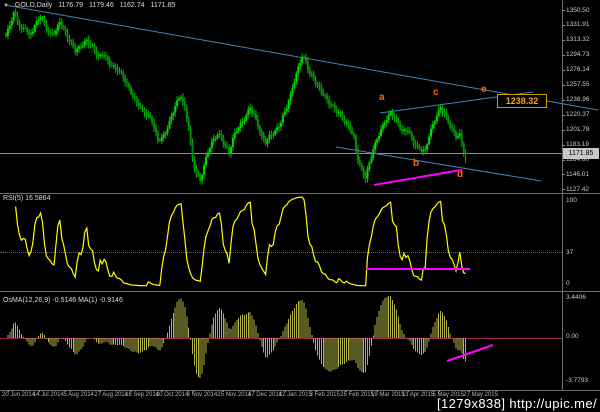 Image resolution: width=600 pixels, height=412 pixels. Describe the element at coordinates (578, 189) in the screenshot. I see `price-axis-label: 1127.42` at that location.